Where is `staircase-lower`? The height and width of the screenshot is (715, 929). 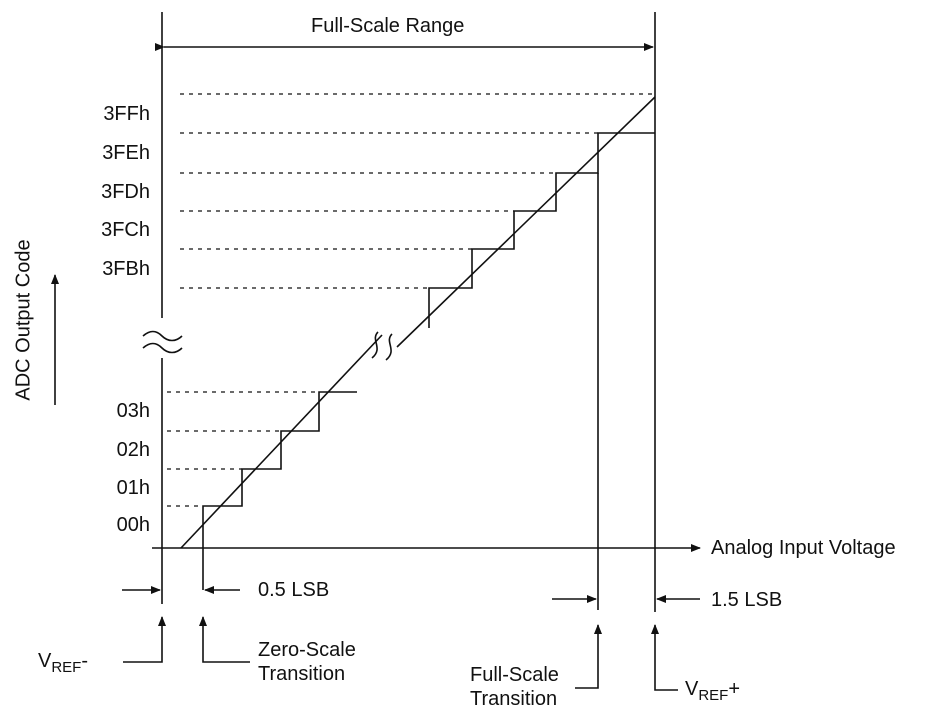
staircase-lower is located at coordinates (279, 469).